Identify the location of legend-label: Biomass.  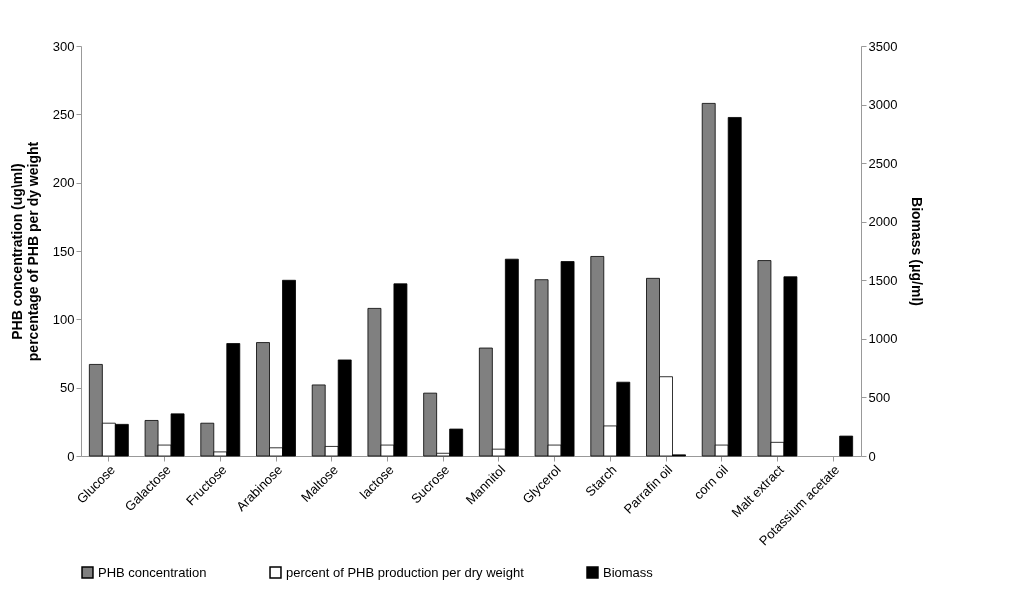
(628, 572).